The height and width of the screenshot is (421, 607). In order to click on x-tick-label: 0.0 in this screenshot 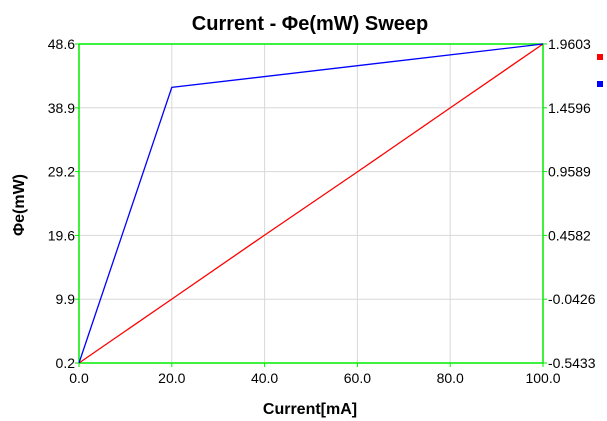, I will do `click(79, 378)`.